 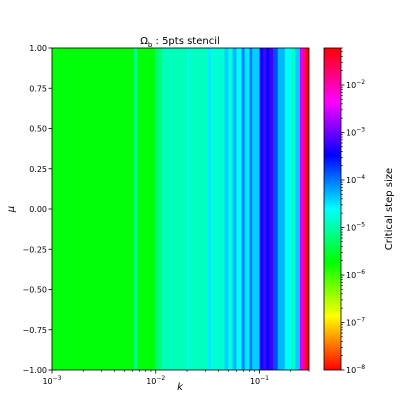 I want to click on y-tick-label: −0.25, so click(x=34, y=249).